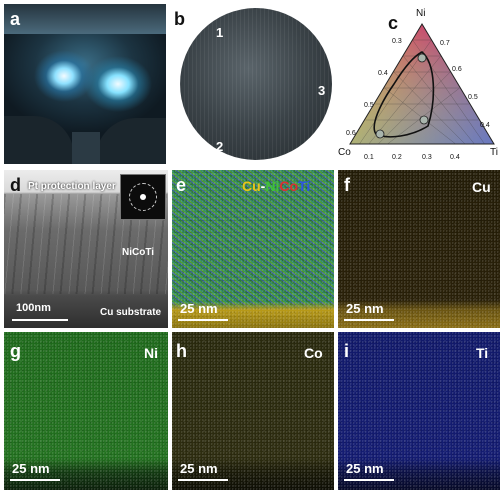  What do you see at coordinates (86, 148) in the screenshot?
I see `sample-holder` at bounding box center [86, 148].